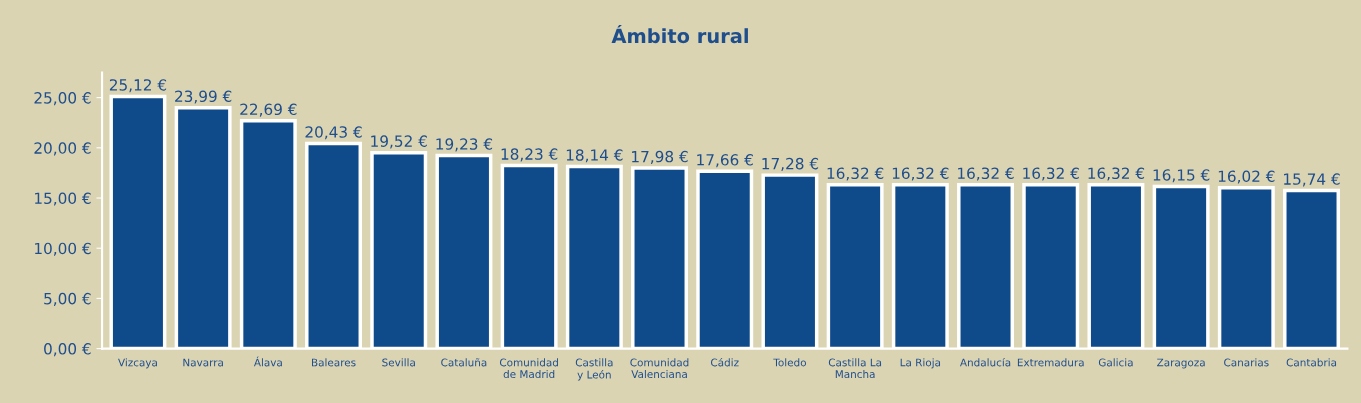 The image size is (1361, 403). What do you see at coordinates (137, 363) in the screenshot?
I see `x-tick-label: Vizcaya` at bounding box center [137, 363].